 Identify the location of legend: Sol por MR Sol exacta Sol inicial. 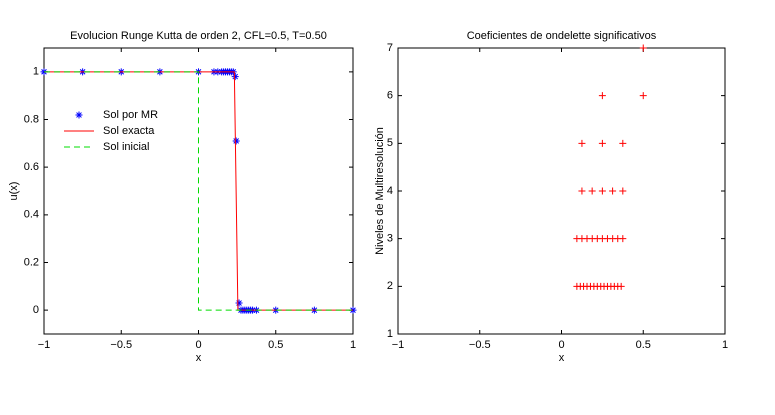
(124, 131).